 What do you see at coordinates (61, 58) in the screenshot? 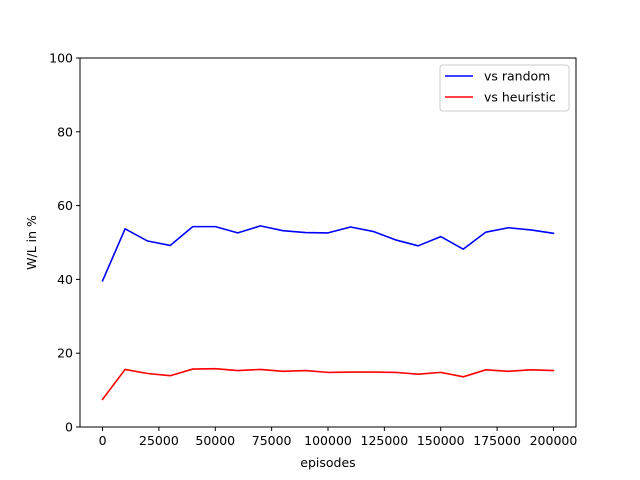
I see `y-tick-label: 100` at bounding box center [61, 58].